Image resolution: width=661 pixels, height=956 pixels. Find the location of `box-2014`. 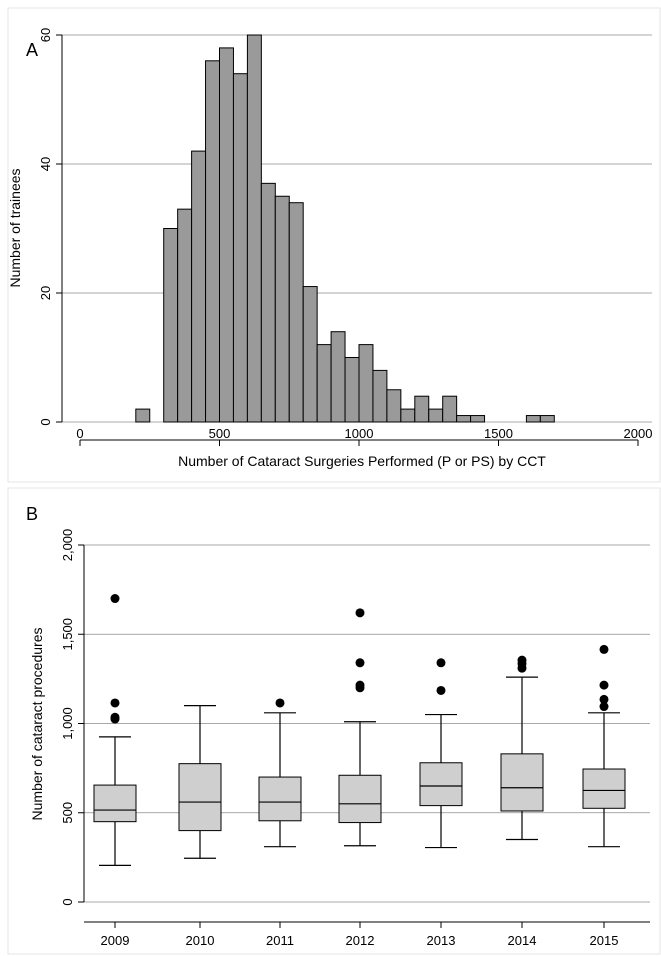

box-2014 is located at coordinates (522, 748).